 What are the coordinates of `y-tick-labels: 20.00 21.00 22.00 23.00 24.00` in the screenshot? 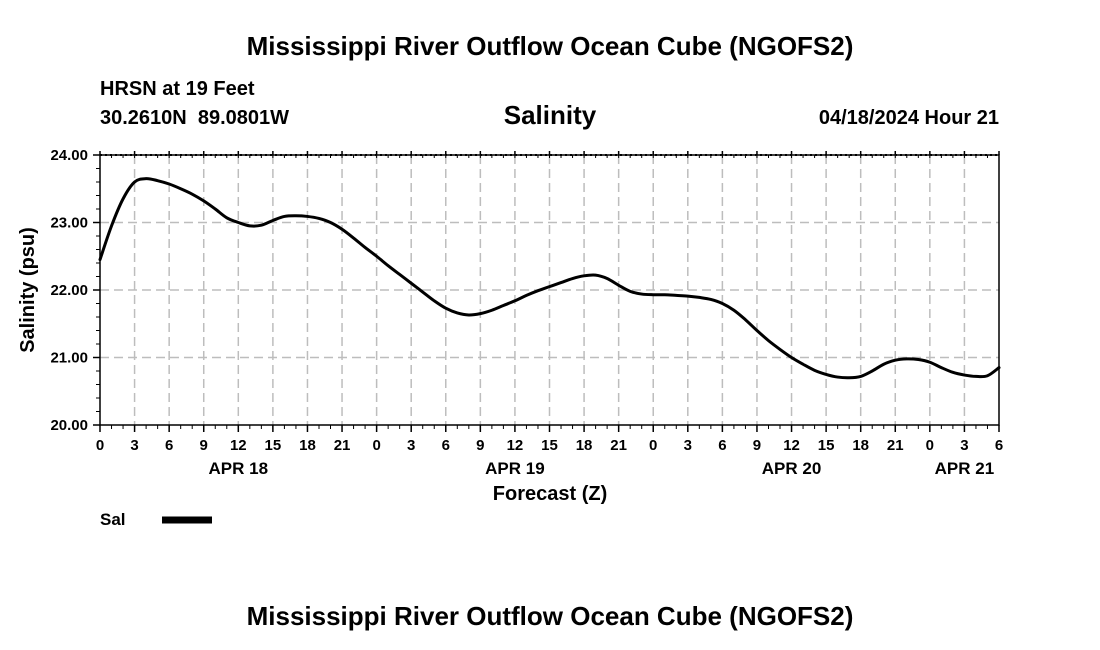 It's located at (69, 290).